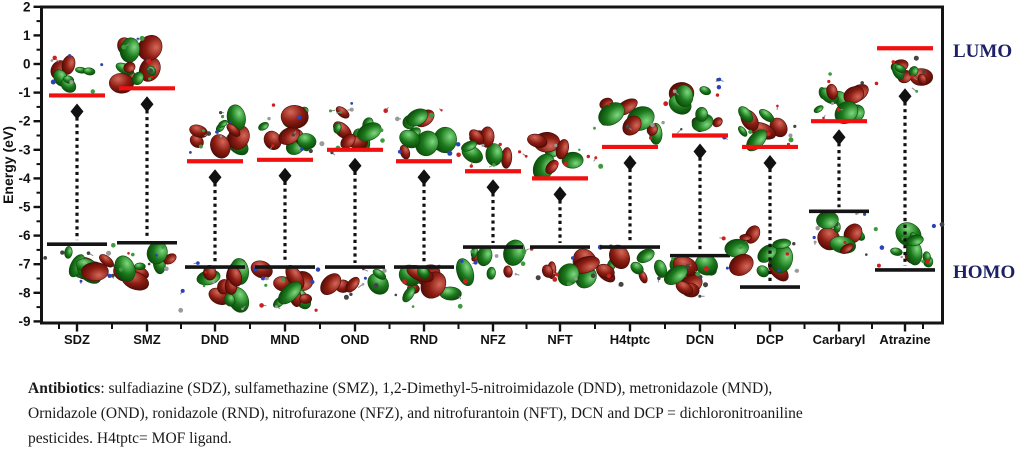 This screenshot has height=454, width=1024. What do you see at coordinates (215, 339) in the screenshot?
I see `tick-label: DND` at bounding box center [215, 339].